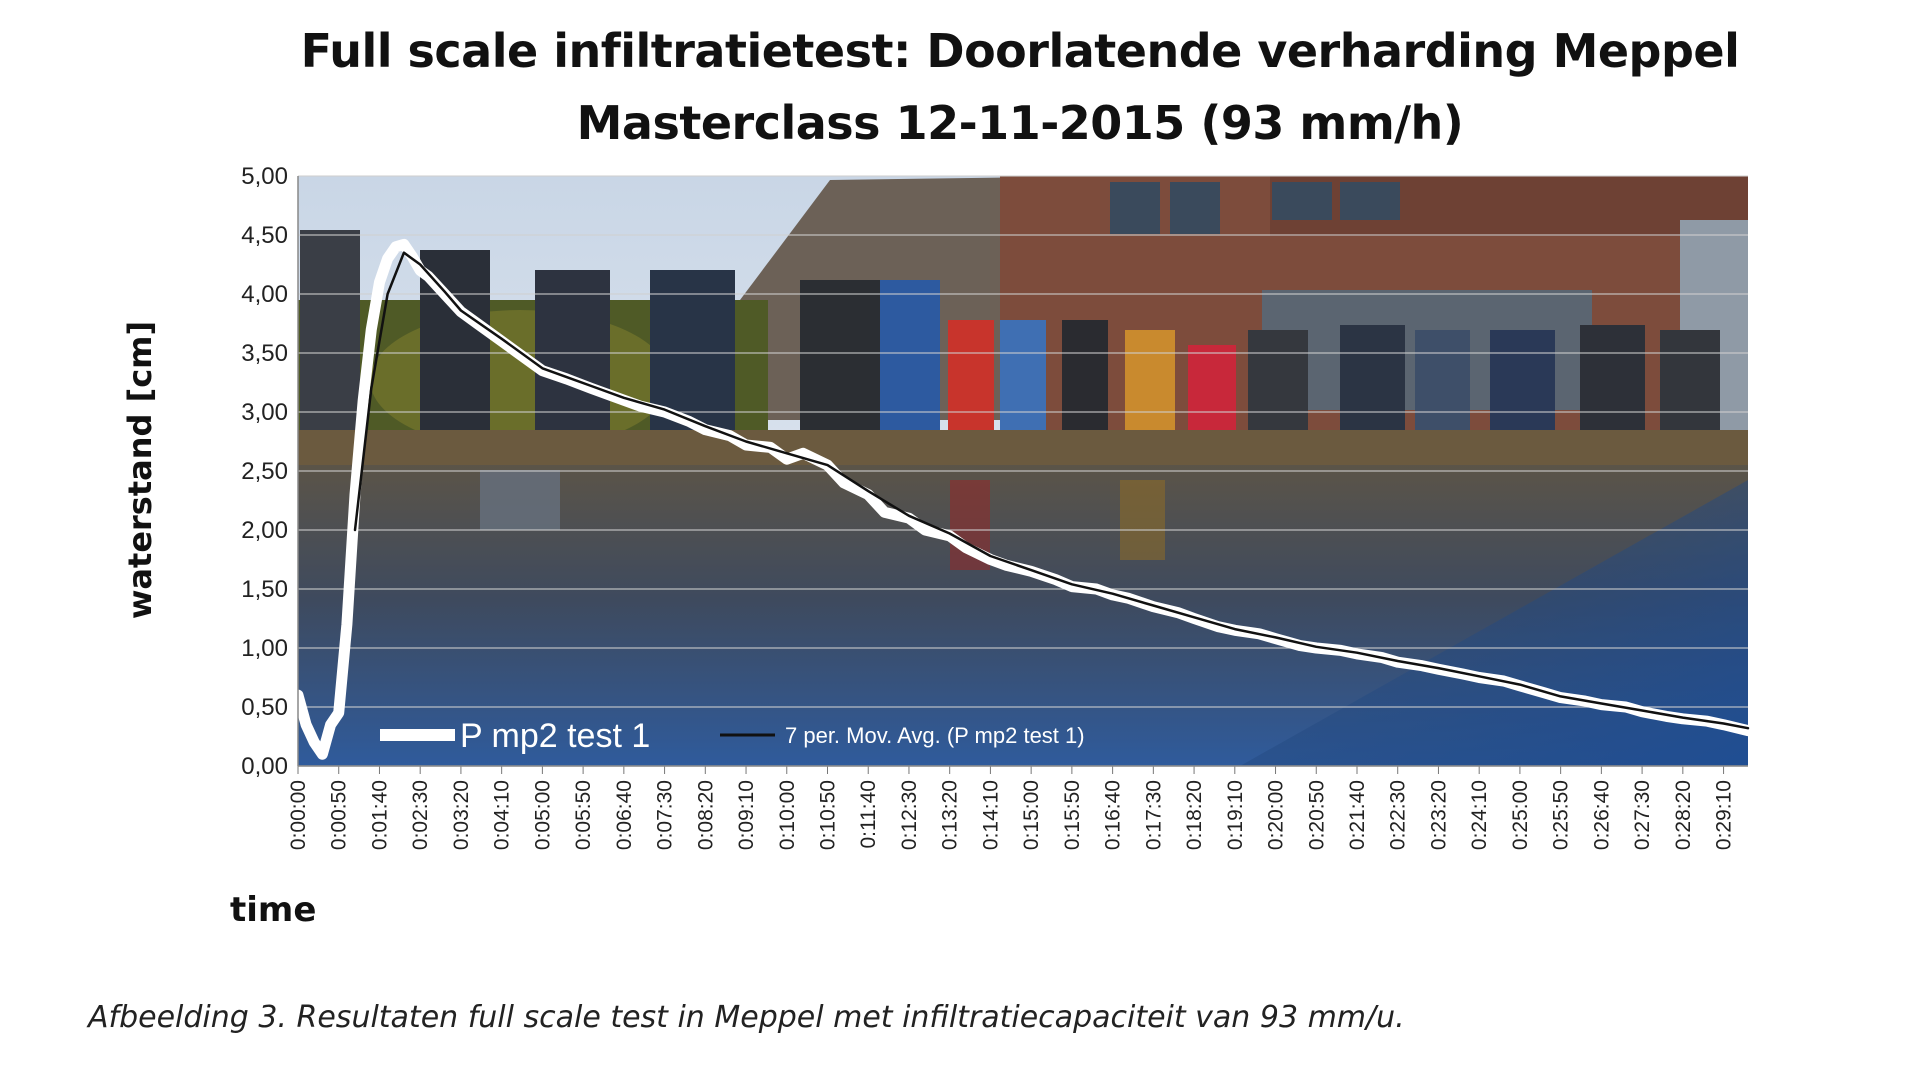 The image size is (1907, 1080). I want to click on x-tick-label: 0:19:10, so click(1235, 815).